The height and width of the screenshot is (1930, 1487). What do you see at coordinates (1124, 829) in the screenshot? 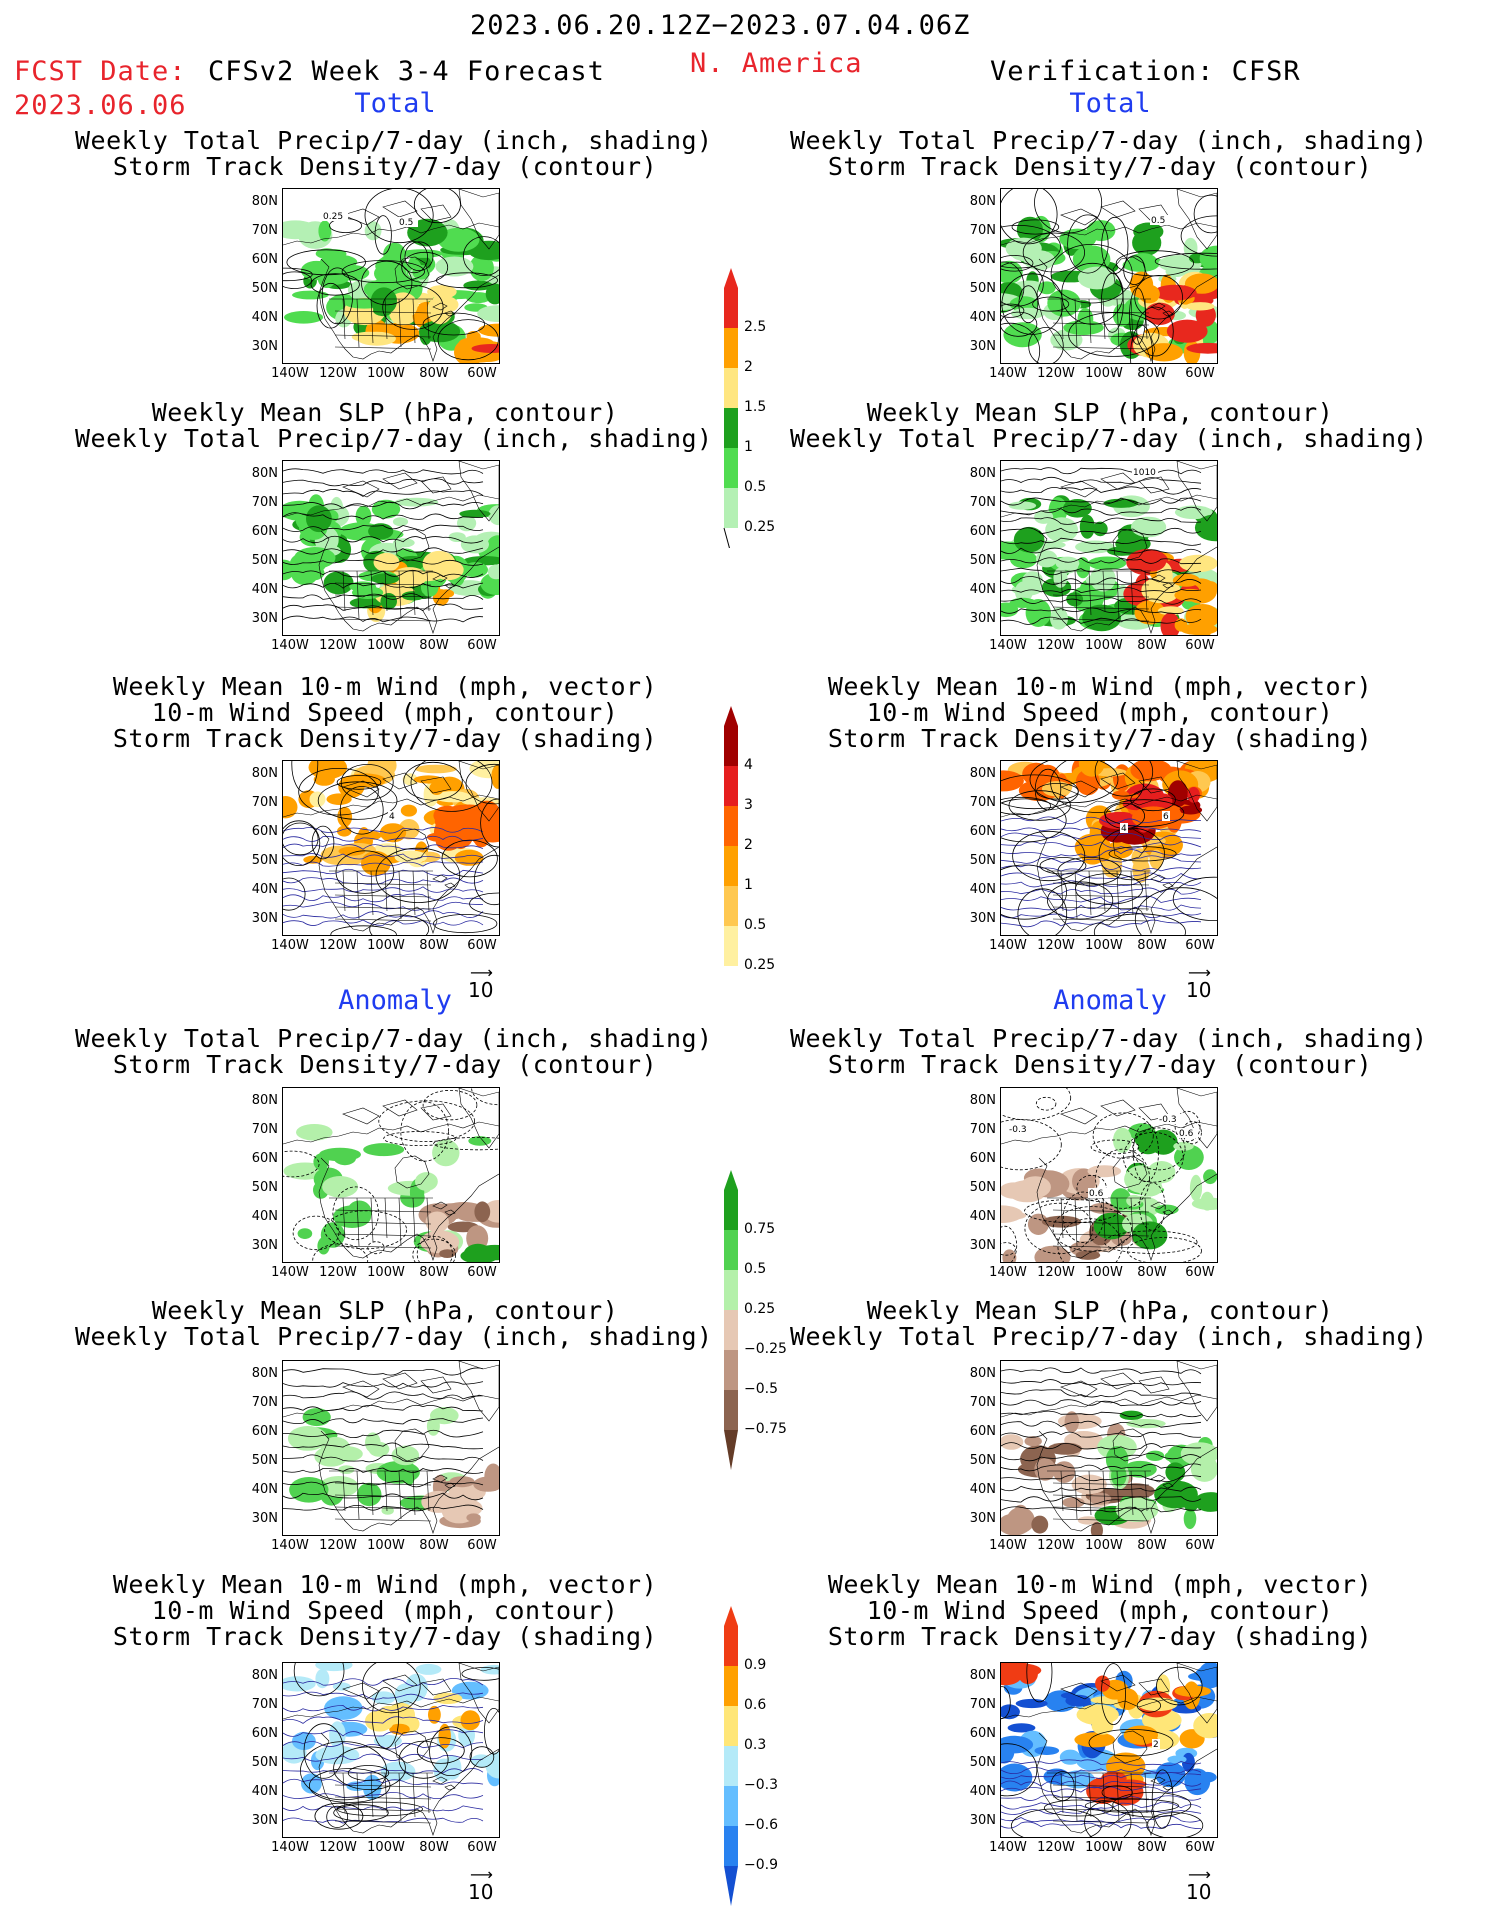
I see `svg-text: 4` at bounding box center [1124, 829].